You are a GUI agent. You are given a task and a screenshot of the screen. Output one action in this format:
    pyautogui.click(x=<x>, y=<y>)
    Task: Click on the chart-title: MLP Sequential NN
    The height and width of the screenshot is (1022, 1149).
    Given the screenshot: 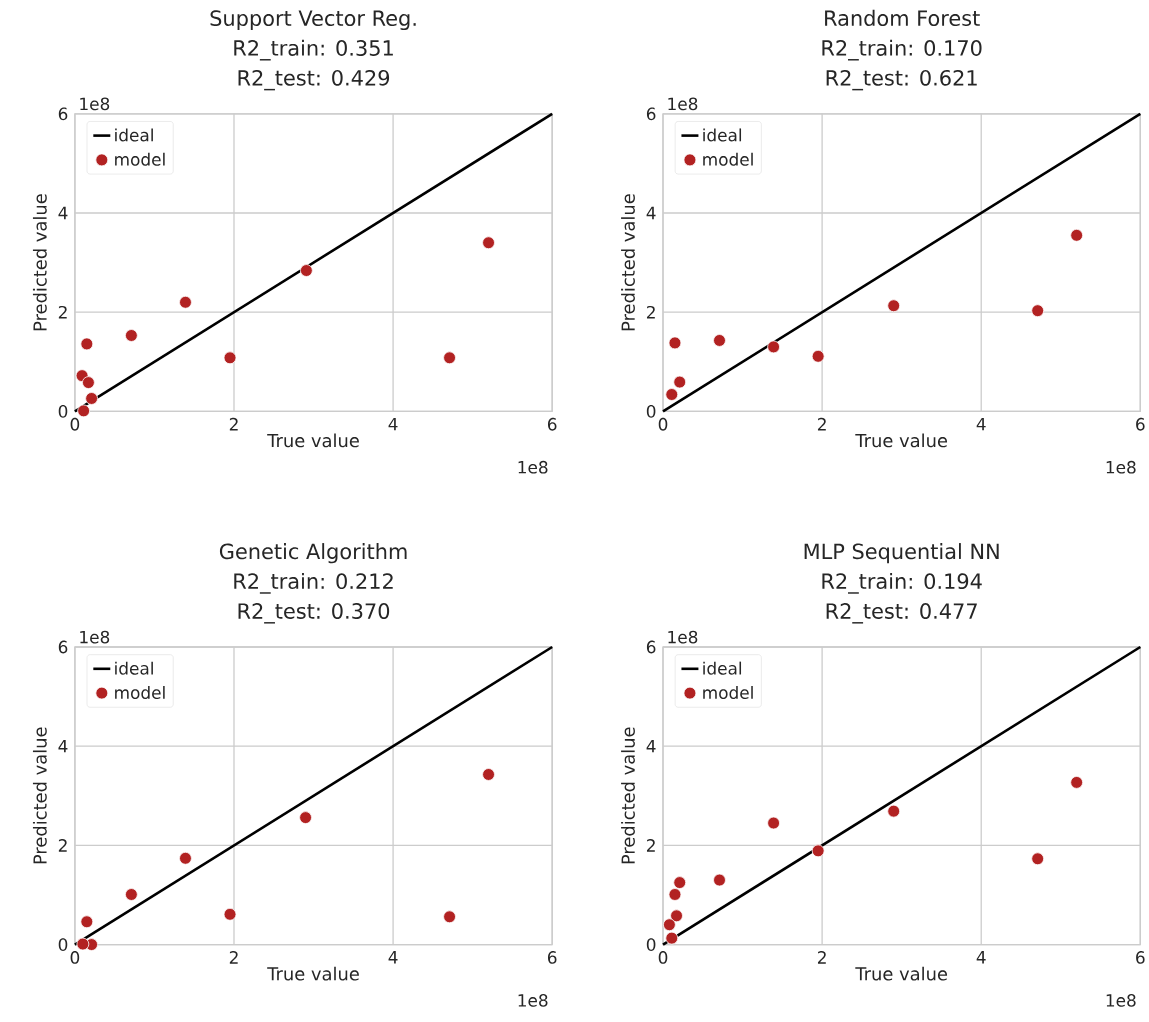 What is the action you would take?
    pyautogui.click(x=901, y=553)
    